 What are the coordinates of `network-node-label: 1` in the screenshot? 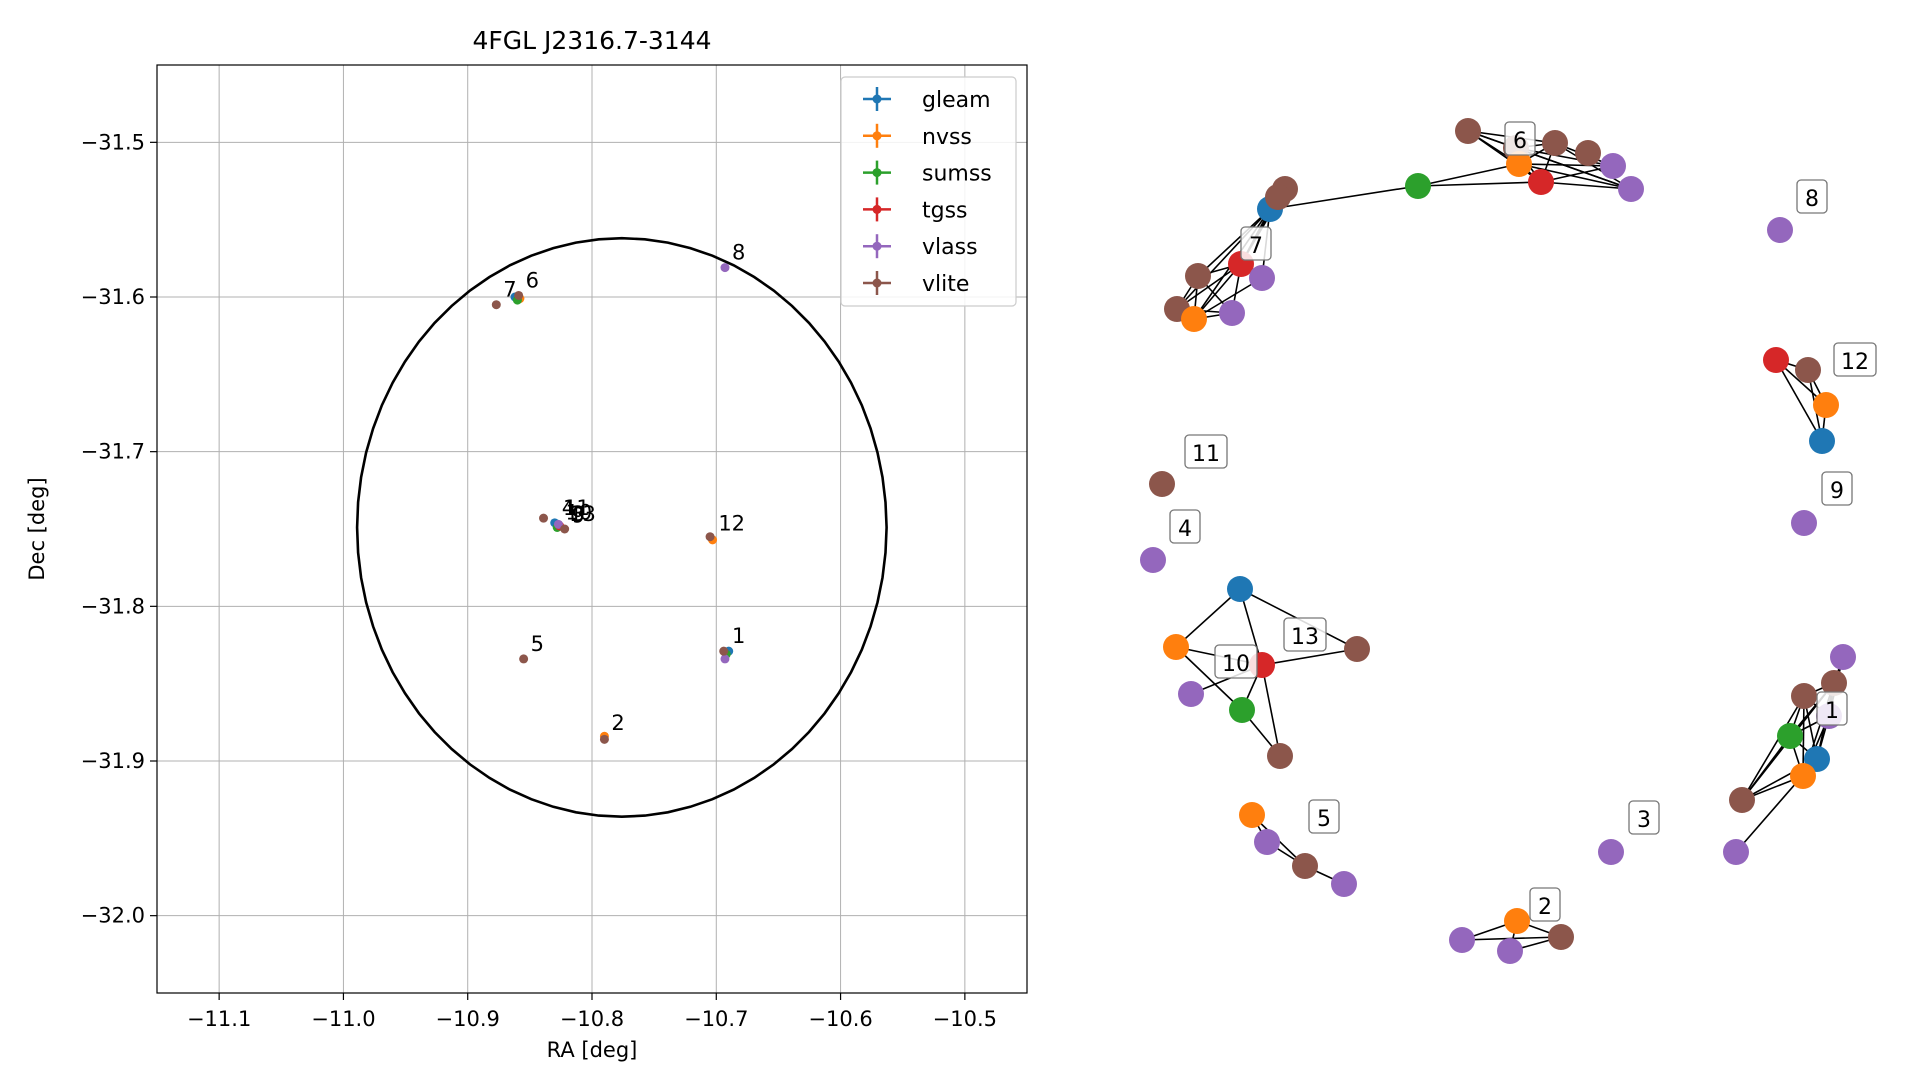 It's located at (1832, 711).